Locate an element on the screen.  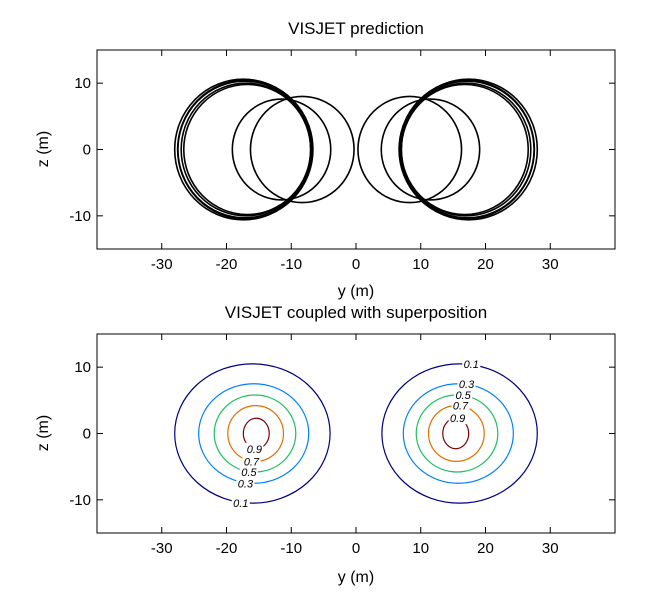
x-tick-label-bottom: 30 is located at coordinates (550, 548).